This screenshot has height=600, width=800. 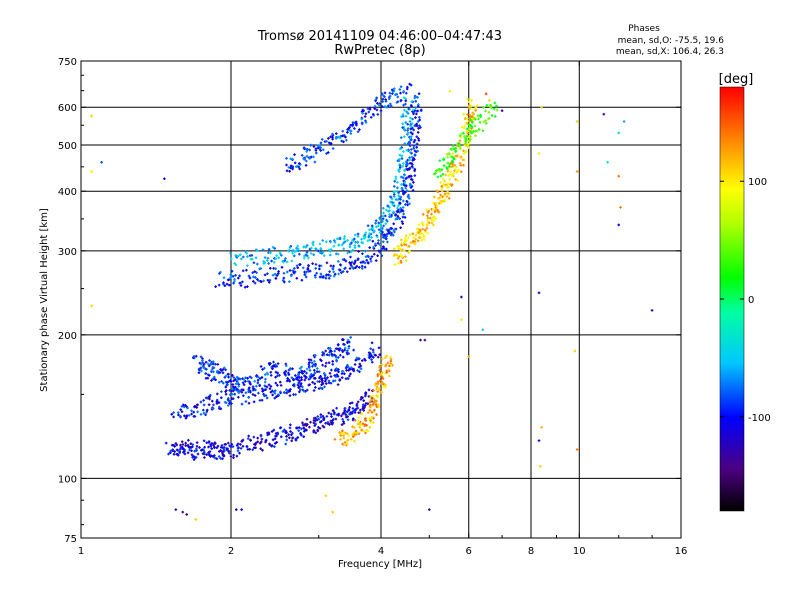 I want to click on x-axis-label: Frequency [MHz], so click(x=380, y=564).